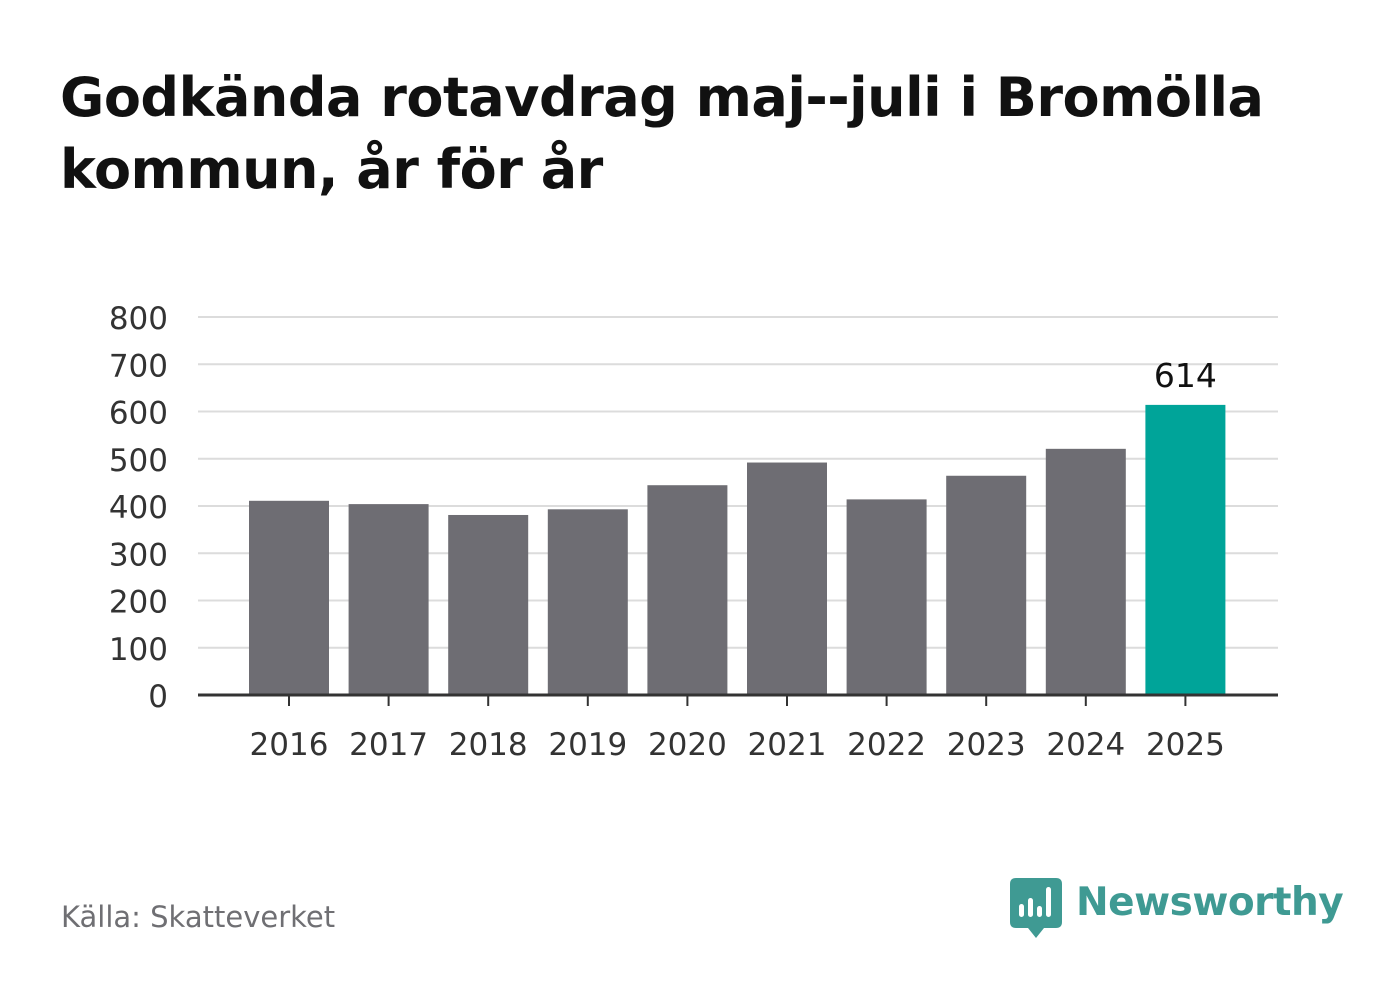  What do you see at coordinates (886, 597) in the screenshot?
I see `bar-2022` at bounding box center [886, 597].